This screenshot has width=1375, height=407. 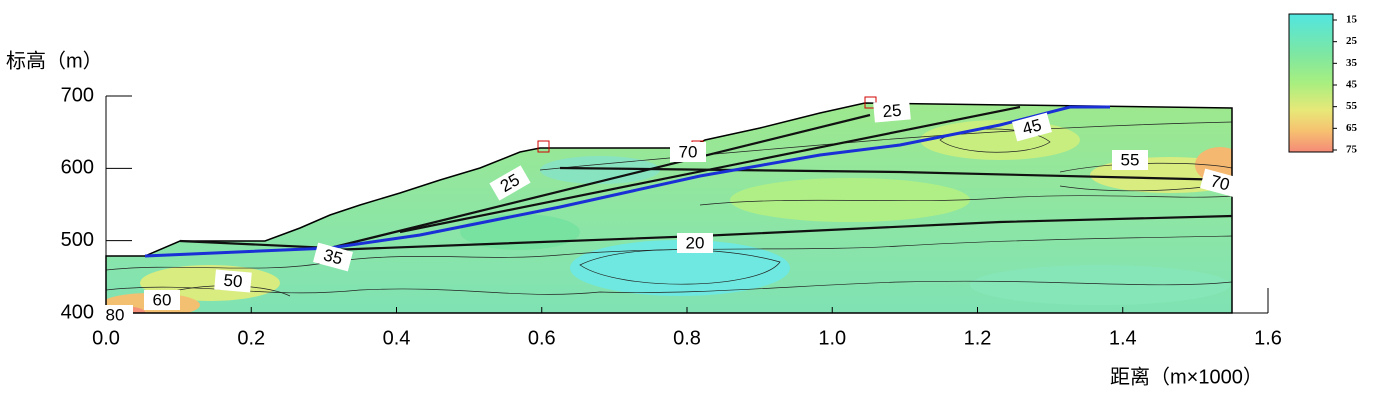 What do you see at coordinates (978, 338) in the screenshot?
I see `x-tick-label: 1.2` at bounding box center [978, 338].